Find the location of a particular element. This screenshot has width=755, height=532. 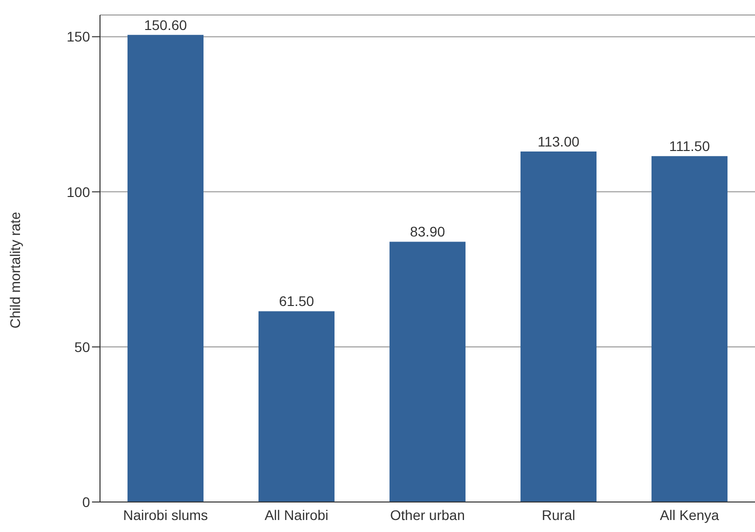

data-label: 61.50 is located at coordinates (296, 301).